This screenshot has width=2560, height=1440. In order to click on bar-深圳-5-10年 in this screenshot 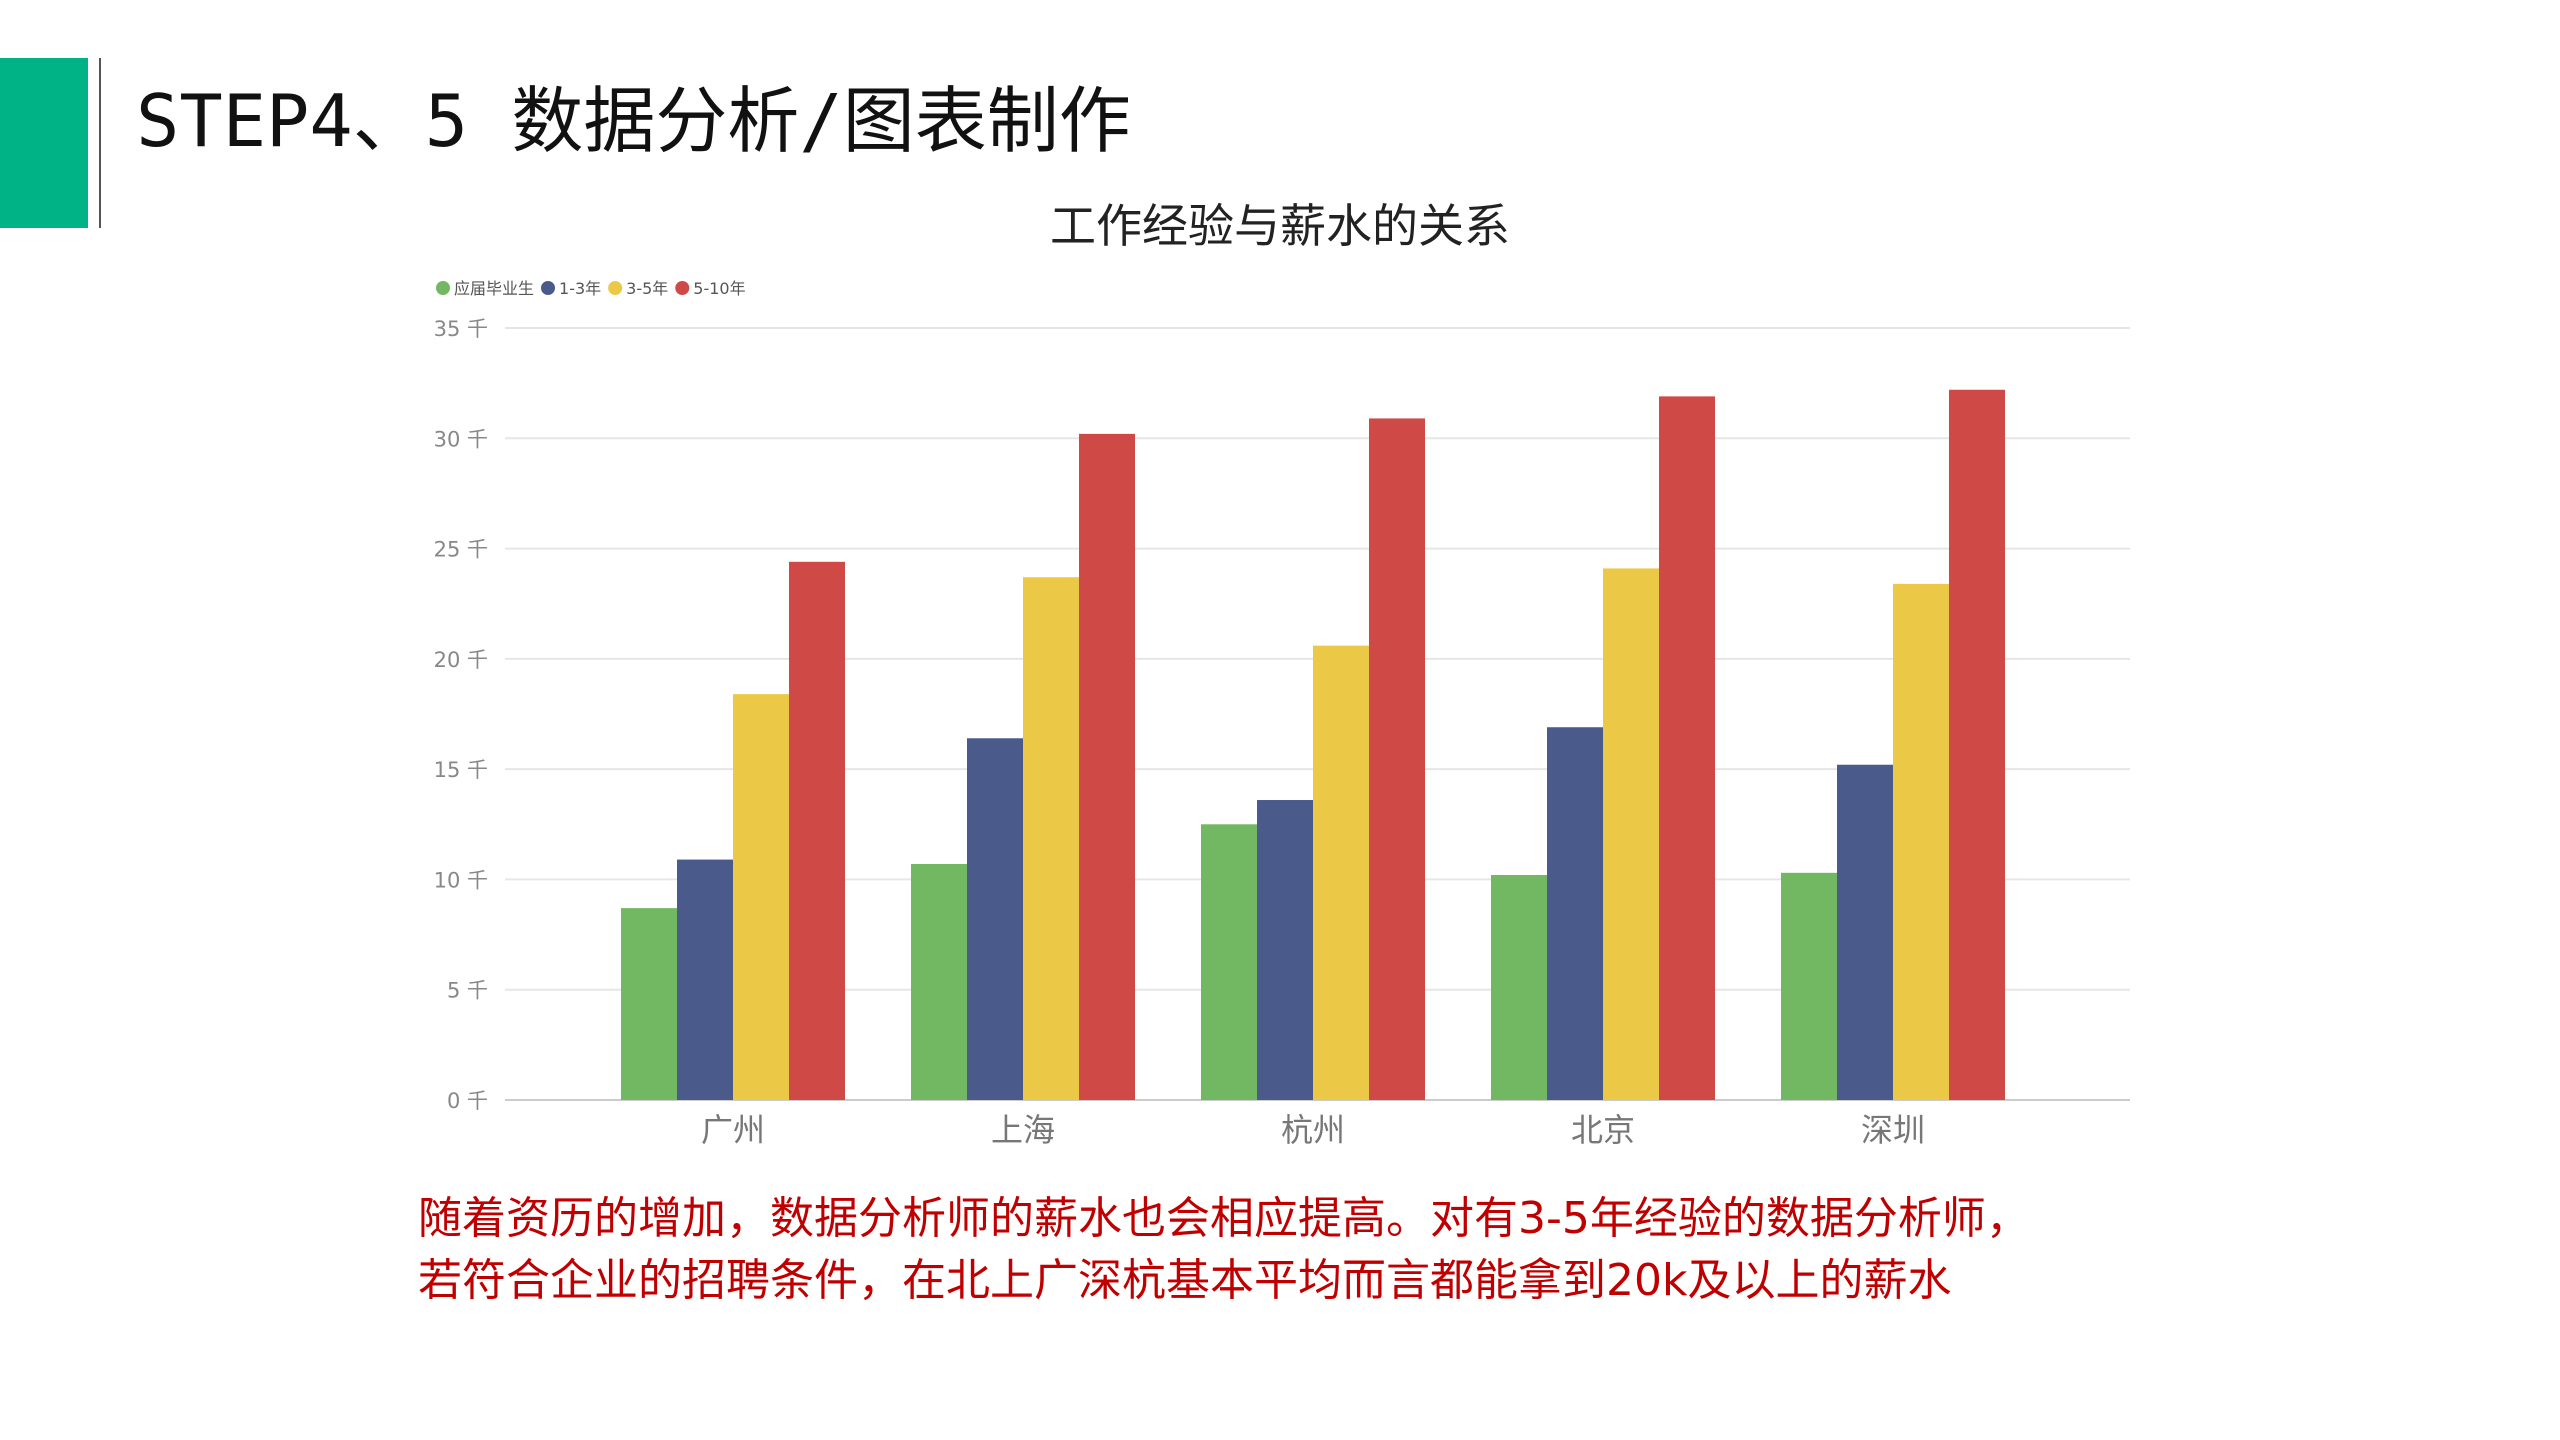, I will do `click(1977, 744)`.